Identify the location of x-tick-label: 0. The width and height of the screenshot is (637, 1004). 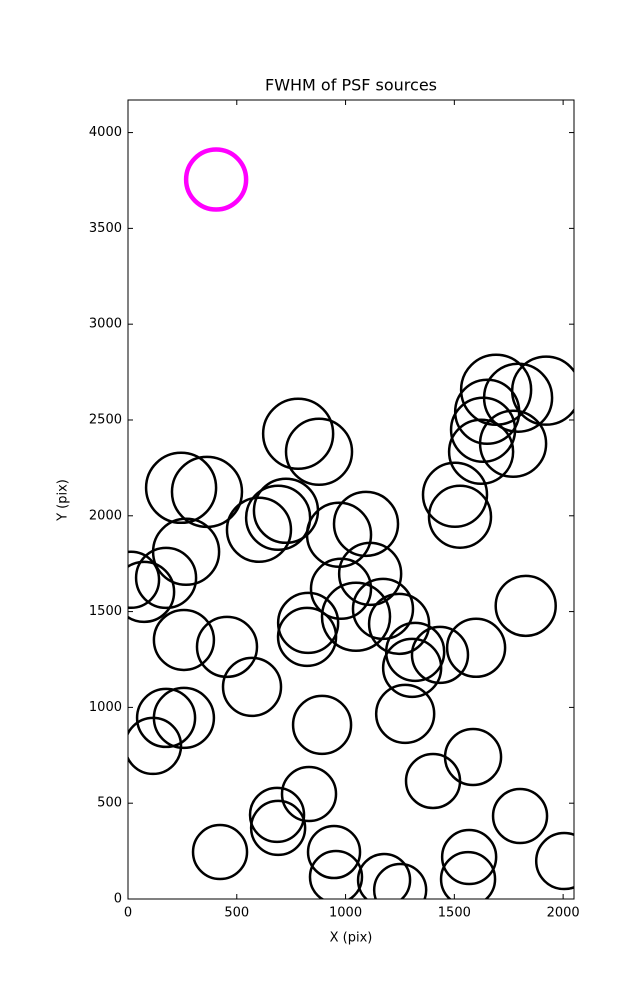
(128, 913).